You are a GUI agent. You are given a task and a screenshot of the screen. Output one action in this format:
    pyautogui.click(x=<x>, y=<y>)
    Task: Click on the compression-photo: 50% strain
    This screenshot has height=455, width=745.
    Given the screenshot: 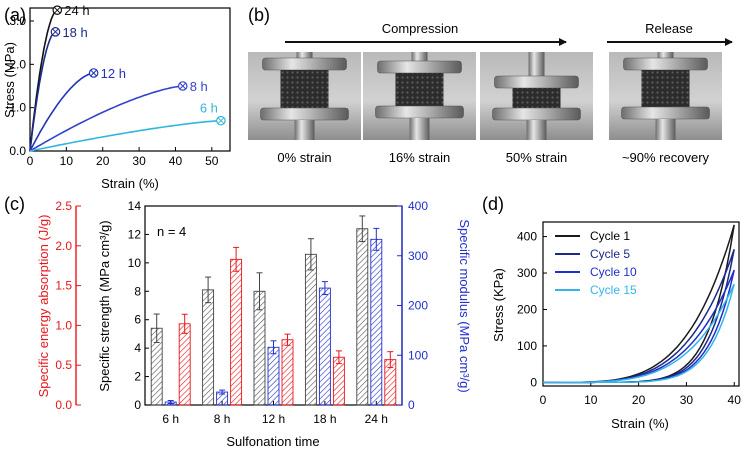 What is the action you would take?
    pyautogui.click(x=536, y=108)
    